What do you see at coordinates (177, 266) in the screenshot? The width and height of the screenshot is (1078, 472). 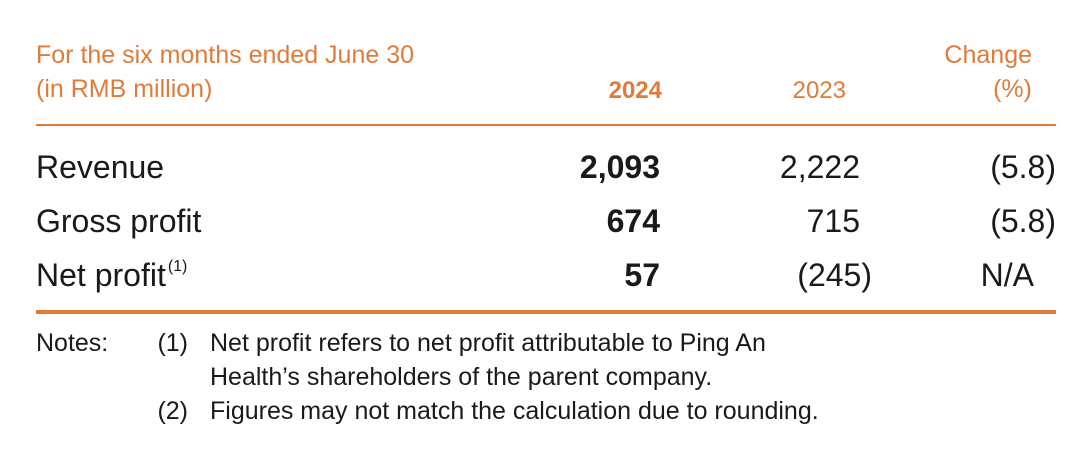 I see `footnote-marker: (1)` at bounding box center [177, 266].